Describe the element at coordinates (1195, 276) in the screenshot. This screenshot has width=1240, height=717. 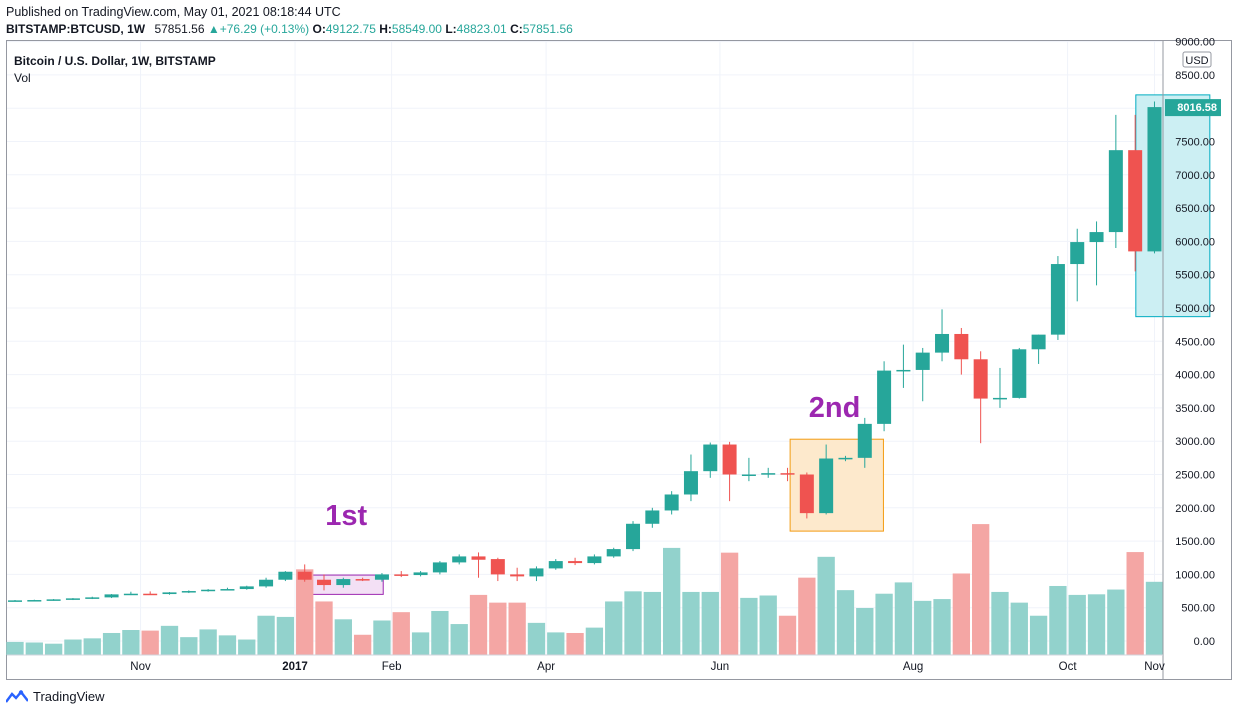
I see `y-tick-label: 5500.00` at that location.